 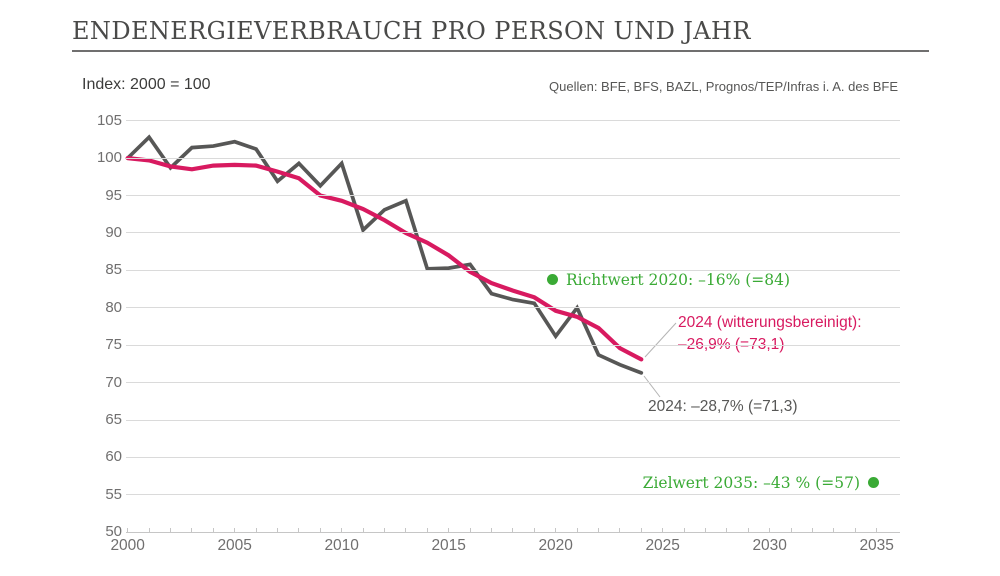 I want to click on x-tick-label: 2020, so click(x=555, y=545).